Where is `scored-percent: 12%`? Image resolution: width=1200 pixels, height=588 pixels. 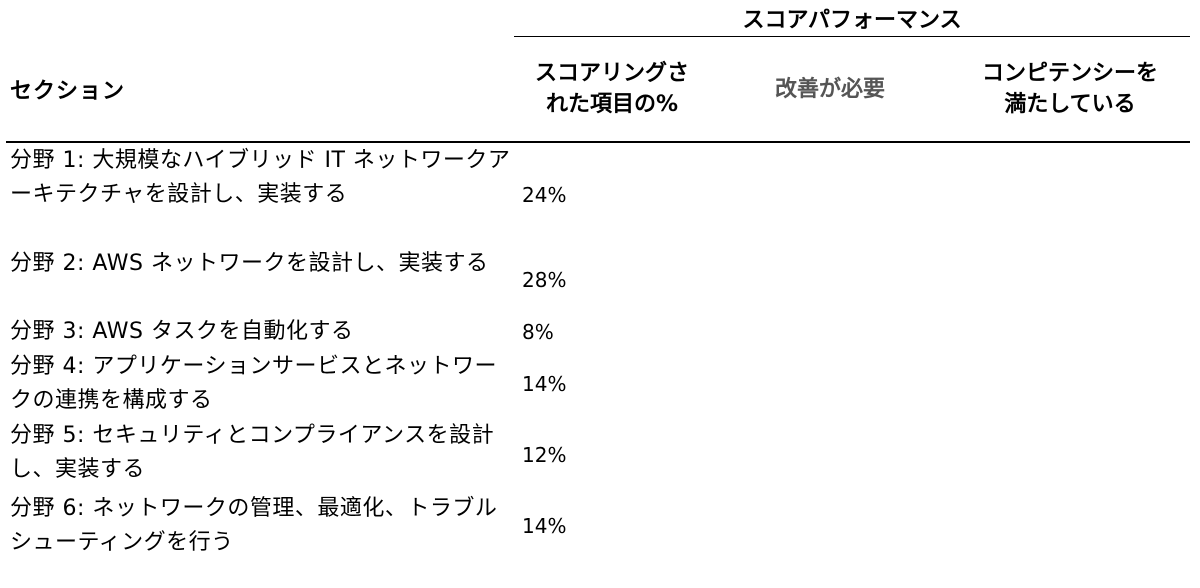
scored-percent: 12% is located at coordinates (544, 454).